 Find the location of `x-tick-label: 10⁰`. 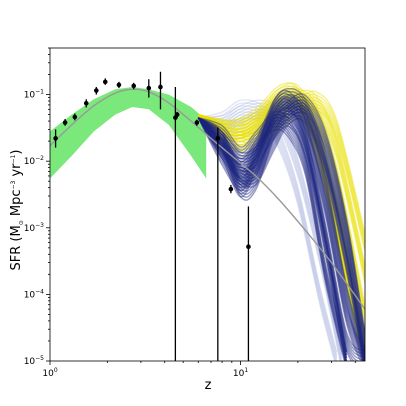

x-tick-label: 10⁰ is located at coordinates (49, 373).